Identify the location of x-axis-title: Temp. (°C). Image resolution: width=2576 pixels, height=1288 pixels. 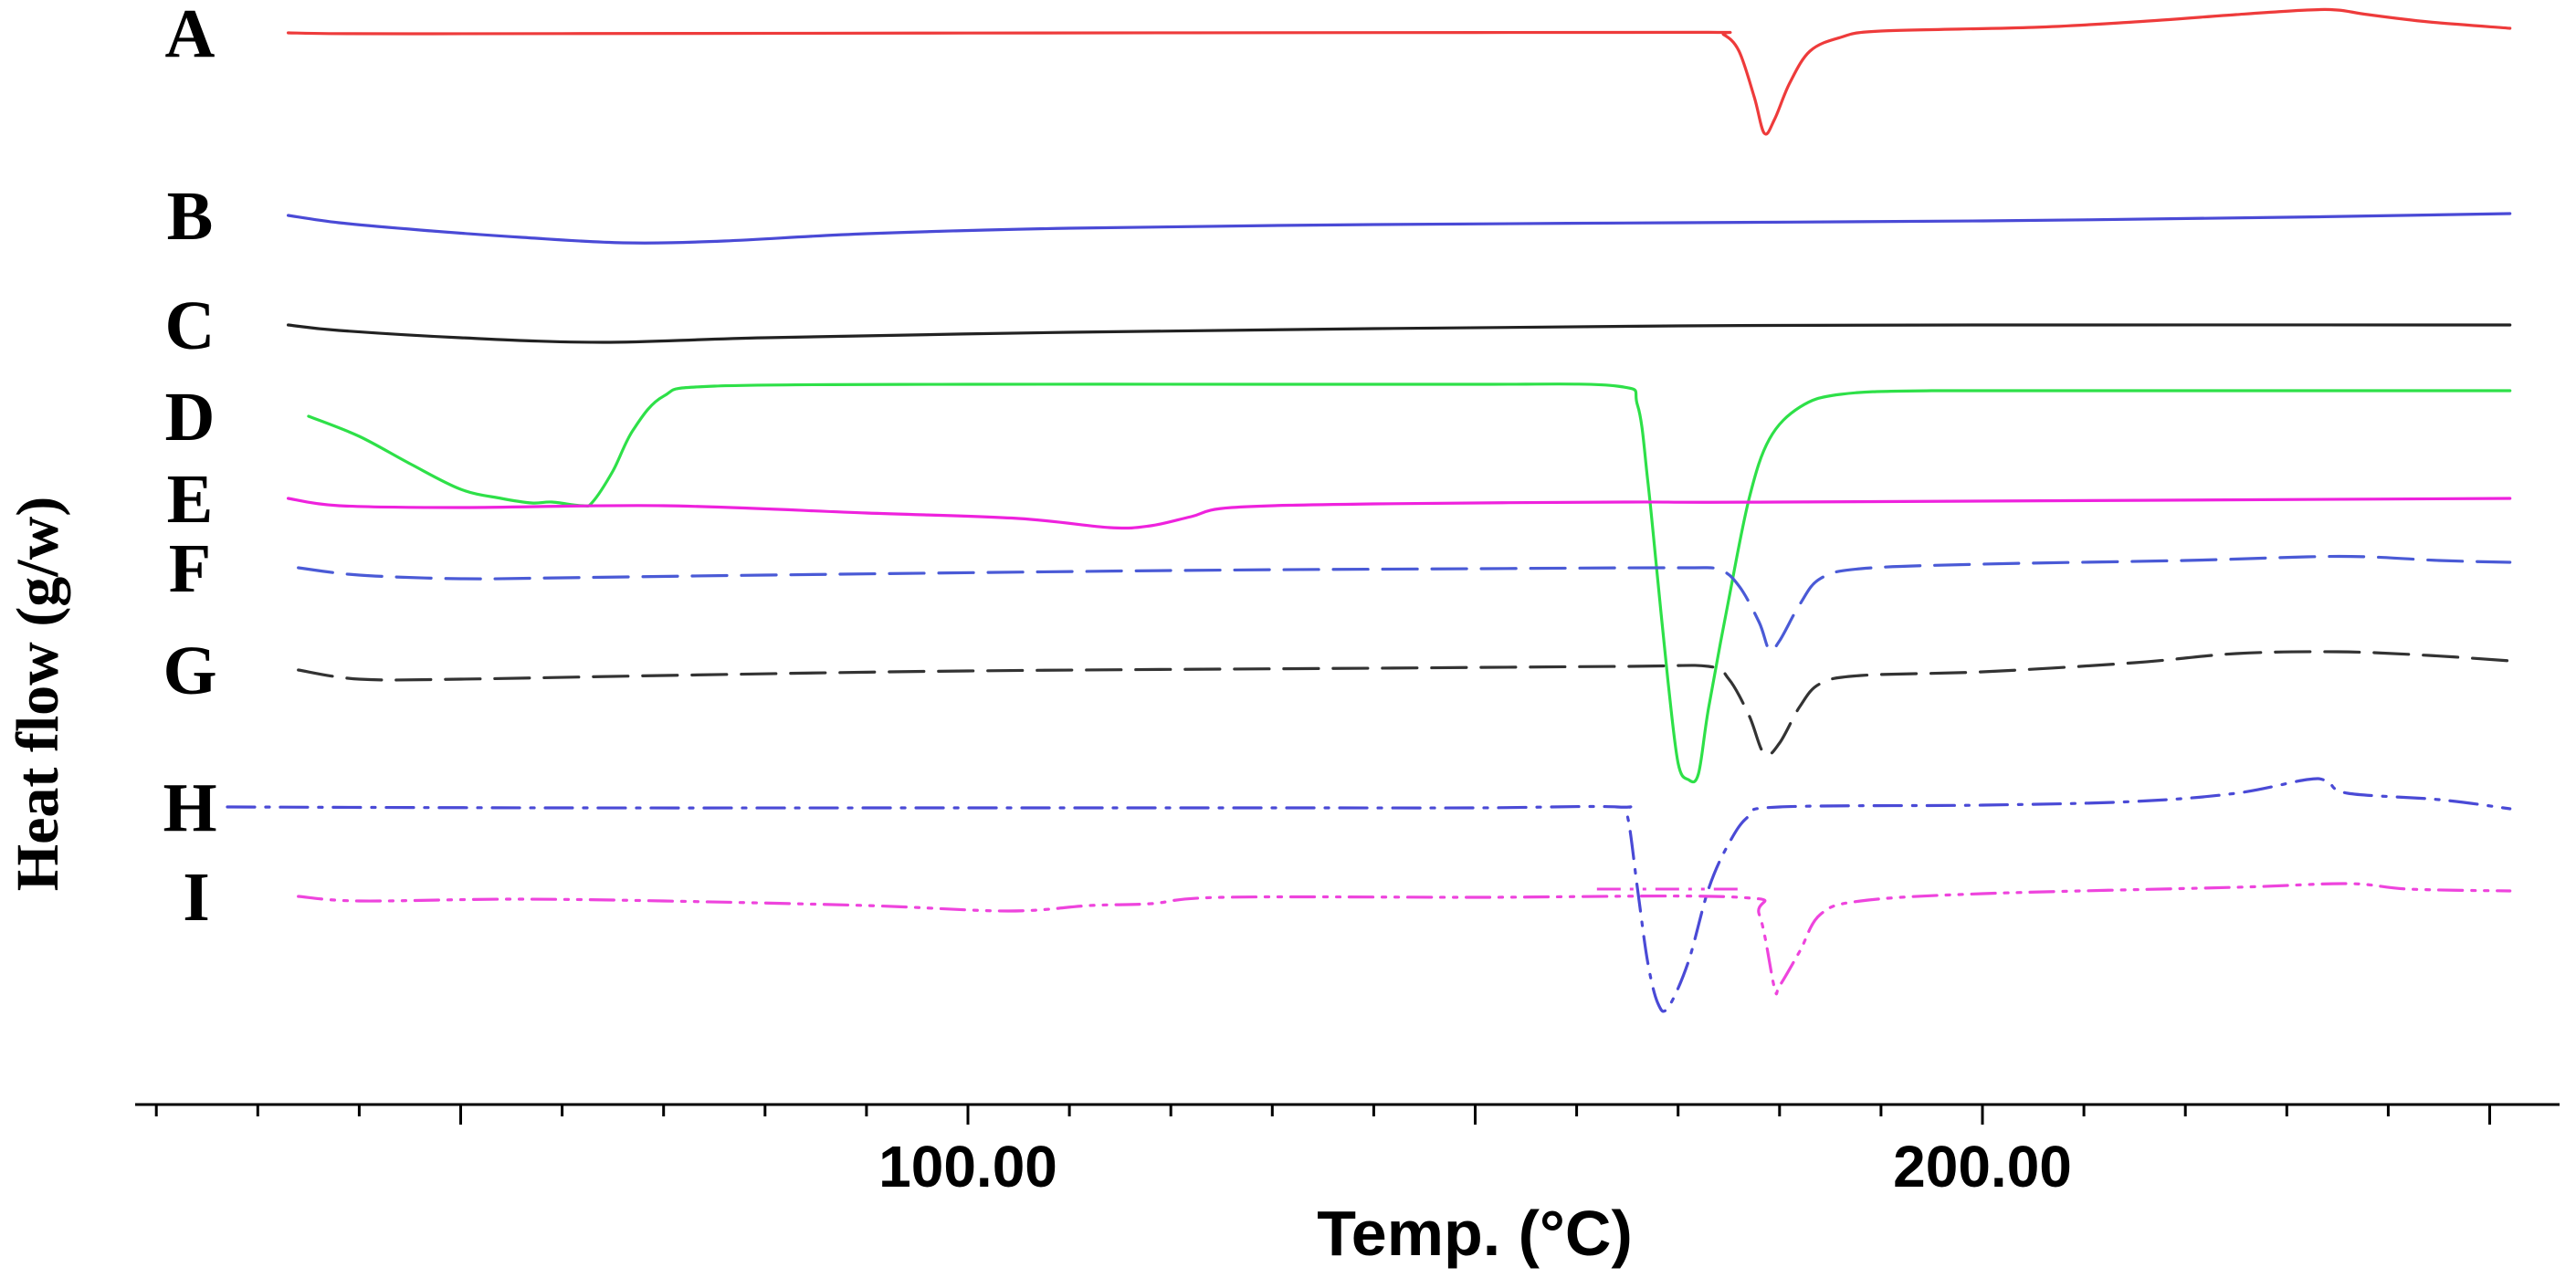
(1475, 1233).